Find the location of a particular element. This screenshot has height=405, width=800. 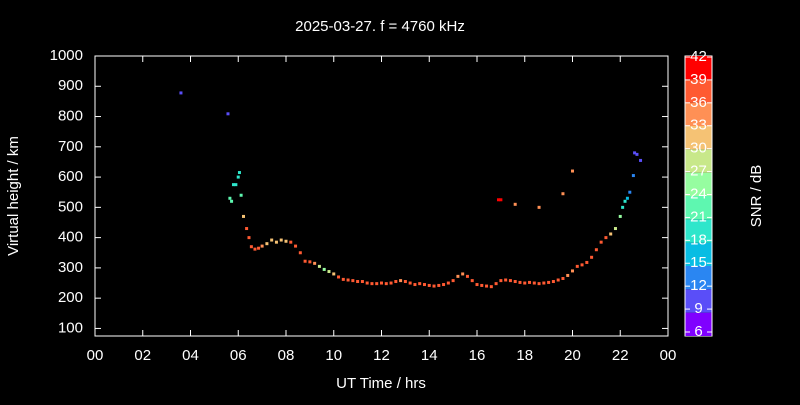

x-tick-label: 04 is located at coordinates (190, 355).